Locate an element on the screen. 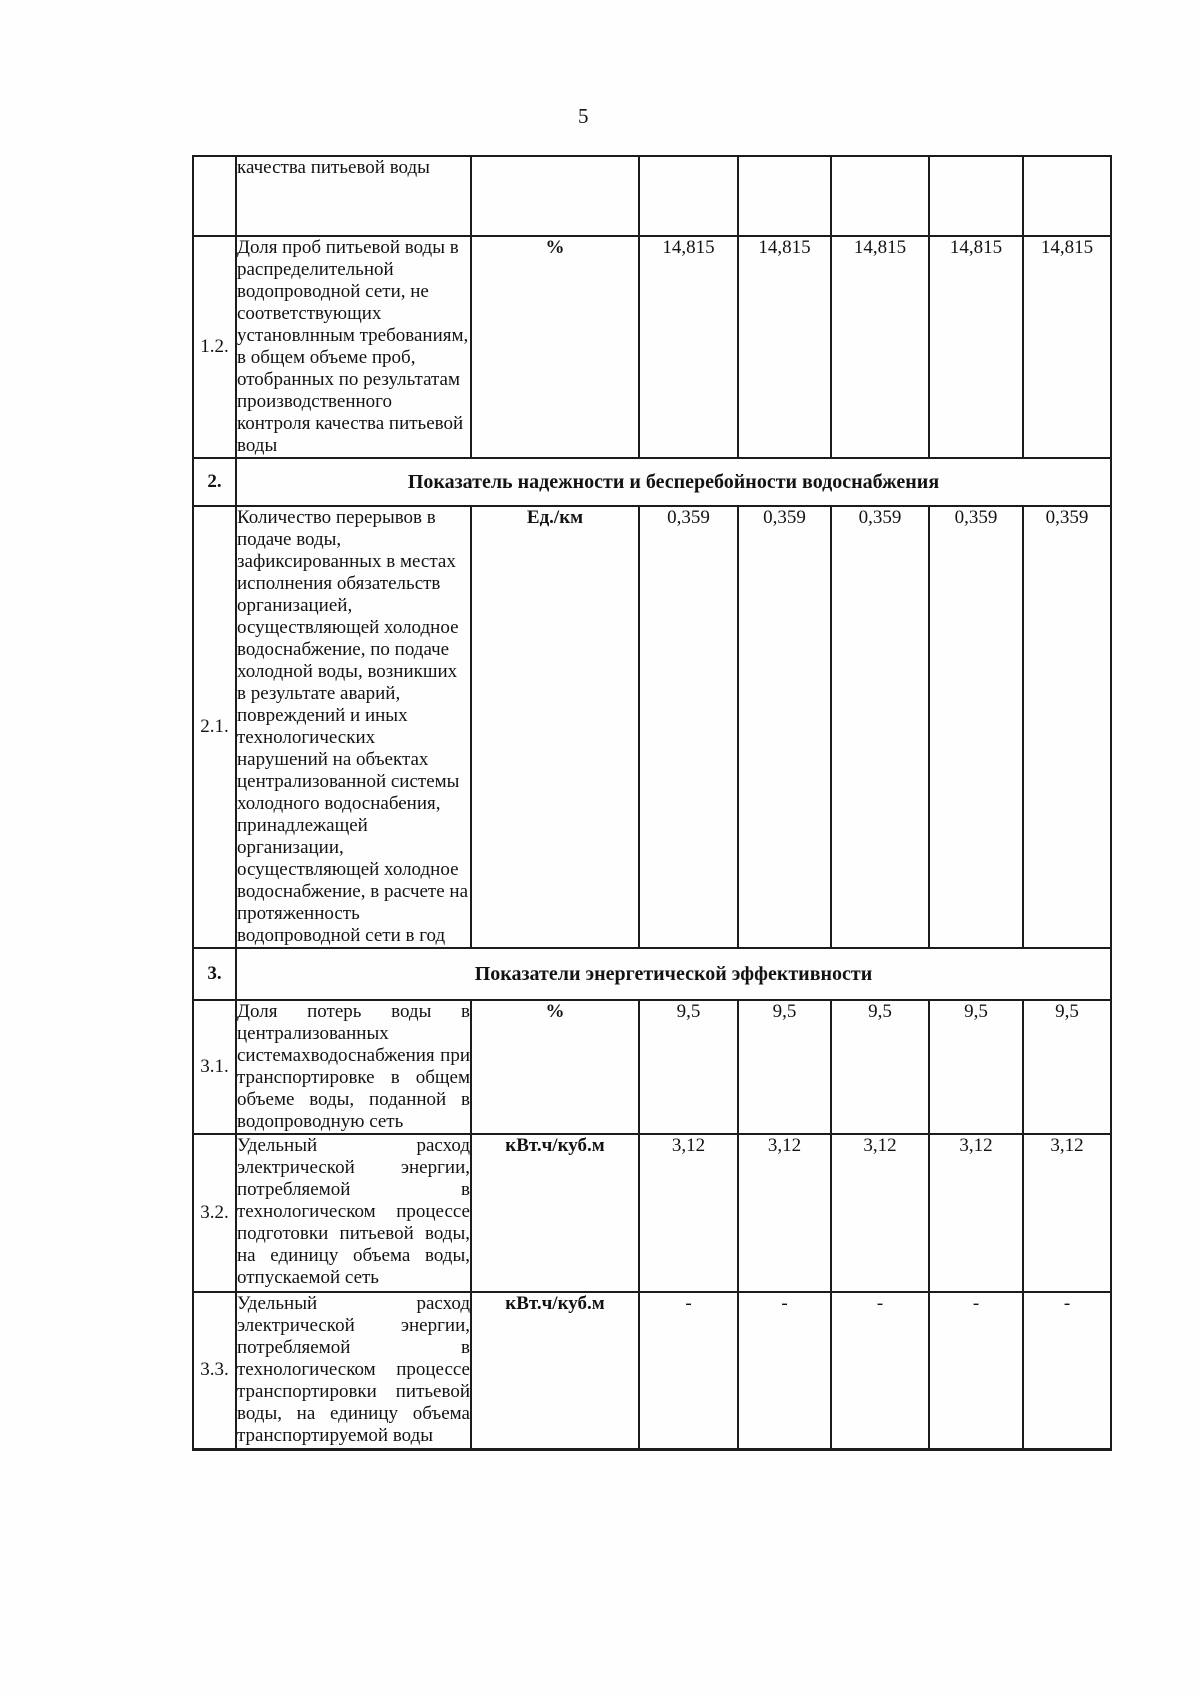  table-row-continuation: качества питьевой воды is located at coordinates (652, 196).